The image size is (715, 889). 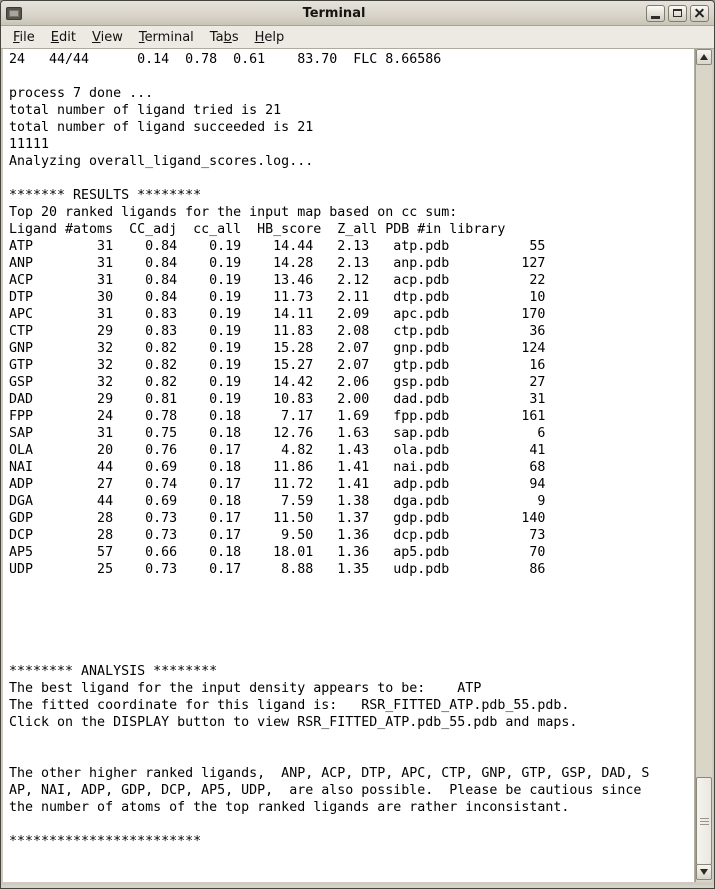 I want to click on menu-item-view: View, so click(x=107, y=37).